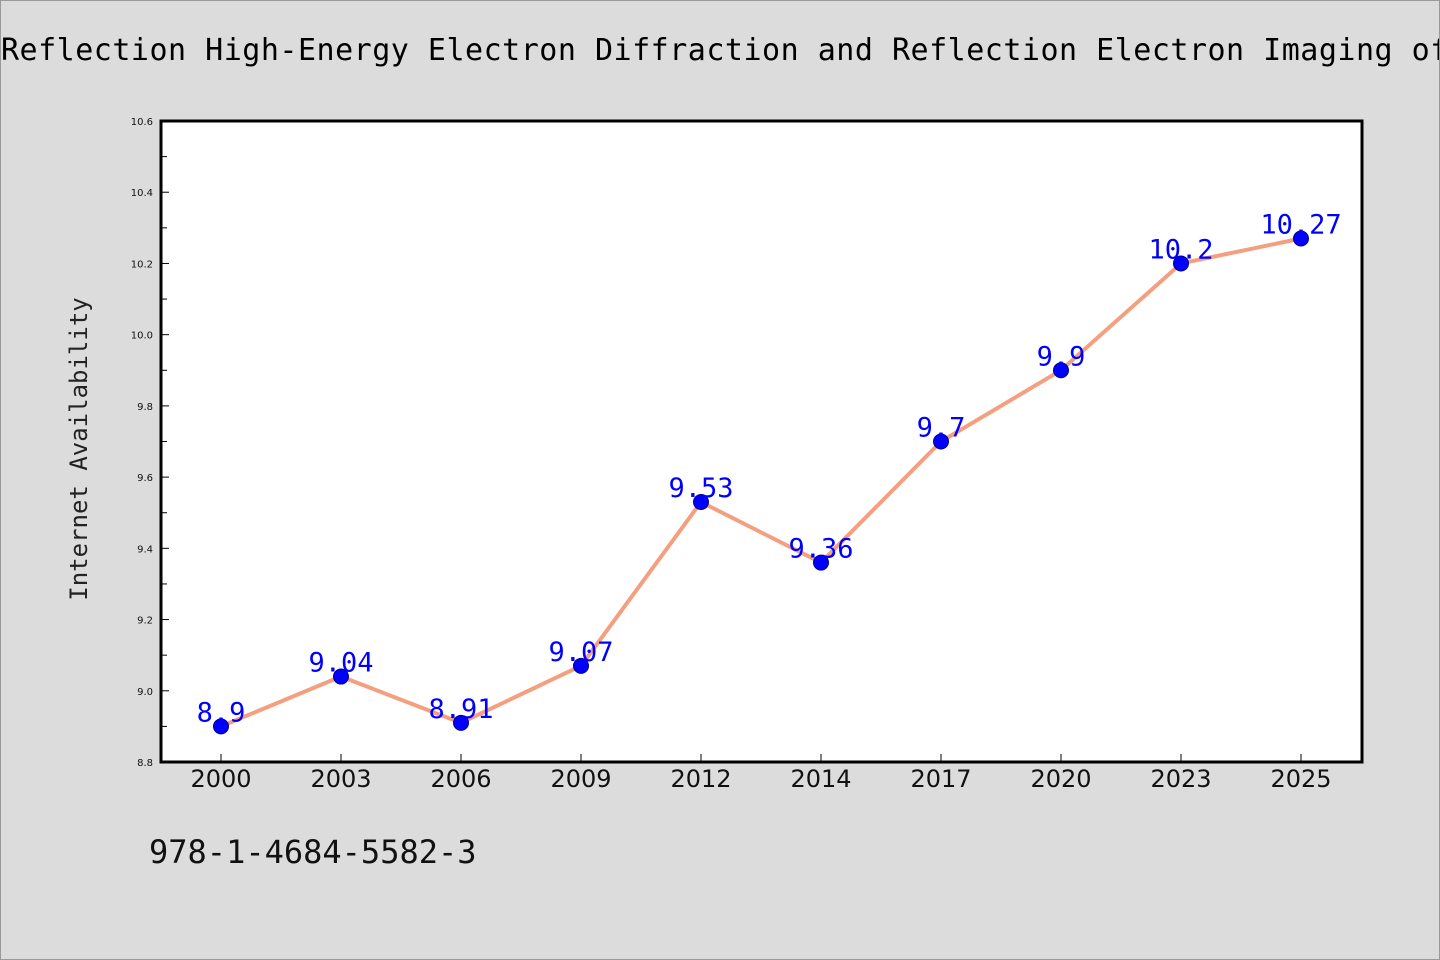 The image size is (1440, 960). I want to click on x-axis: 2000 2003 2006 2009 2012 2014 2017 2020 2023 2025, so click(761, 773).